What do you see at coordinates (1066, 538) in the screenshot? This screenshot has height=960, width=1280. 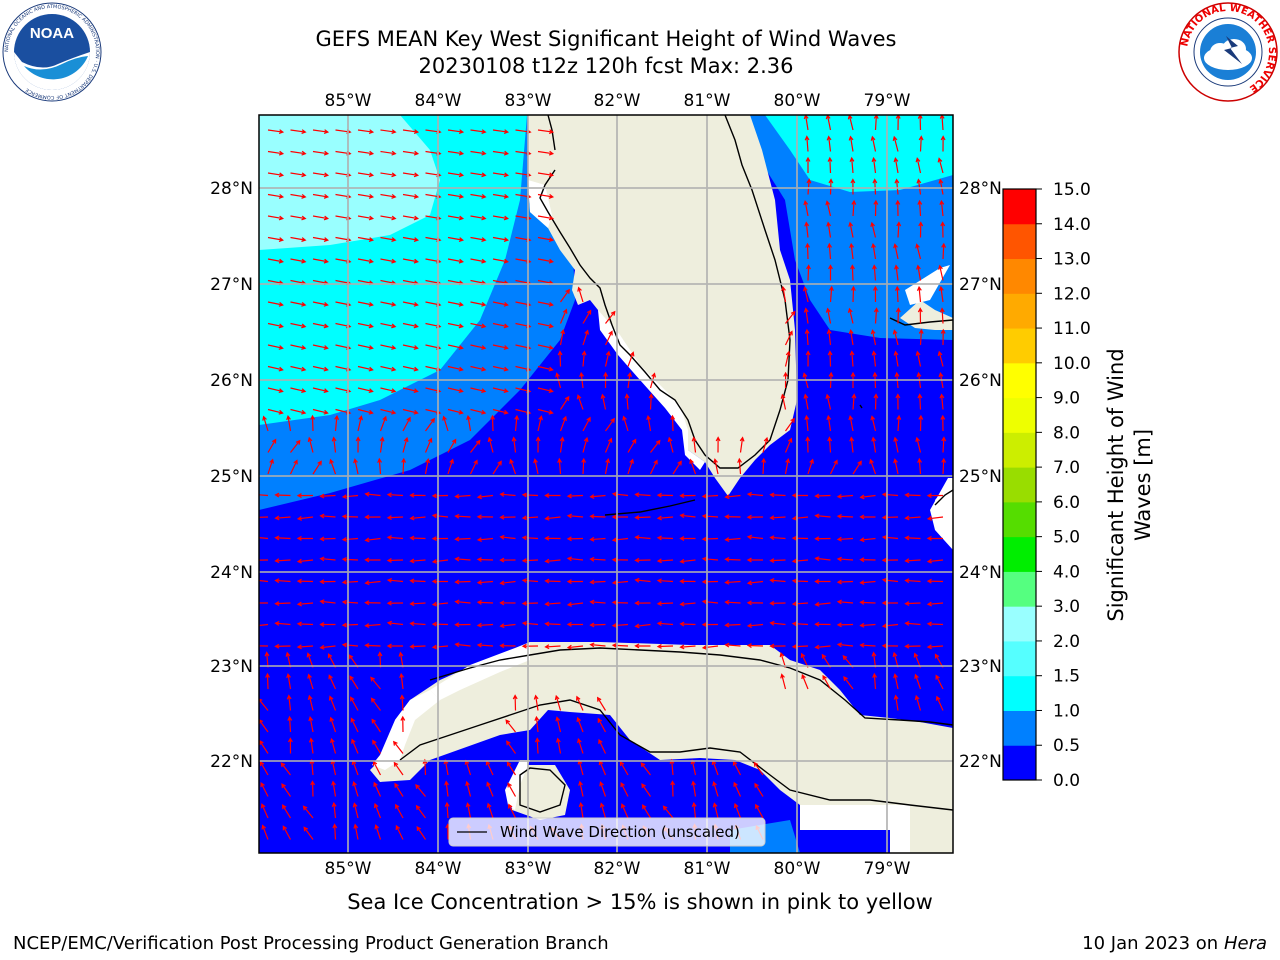 I see `colorbar-tick-label: 5.0` at bounding box center [1066, 538].